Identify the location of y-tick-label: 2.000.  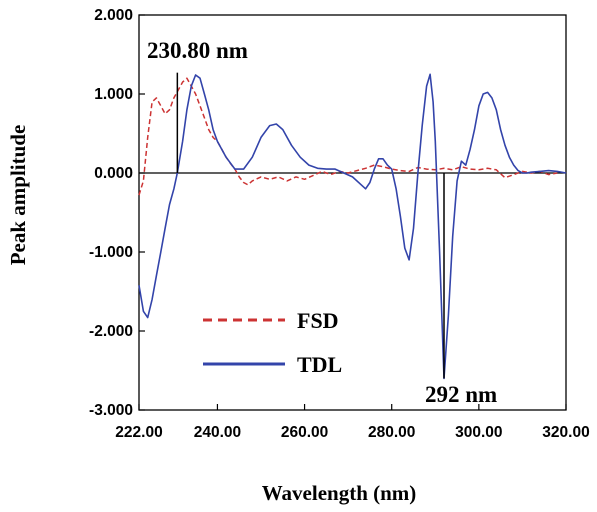
(113, 15).